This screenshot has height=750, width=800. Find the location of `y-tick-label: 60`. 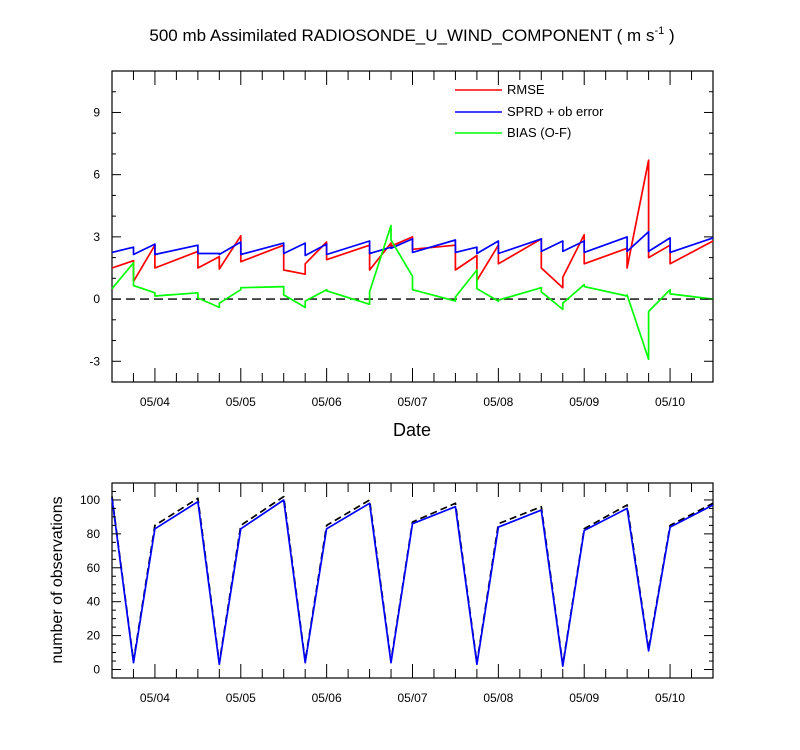

y-tick-label: 60 is located at coordinates (94, 568).